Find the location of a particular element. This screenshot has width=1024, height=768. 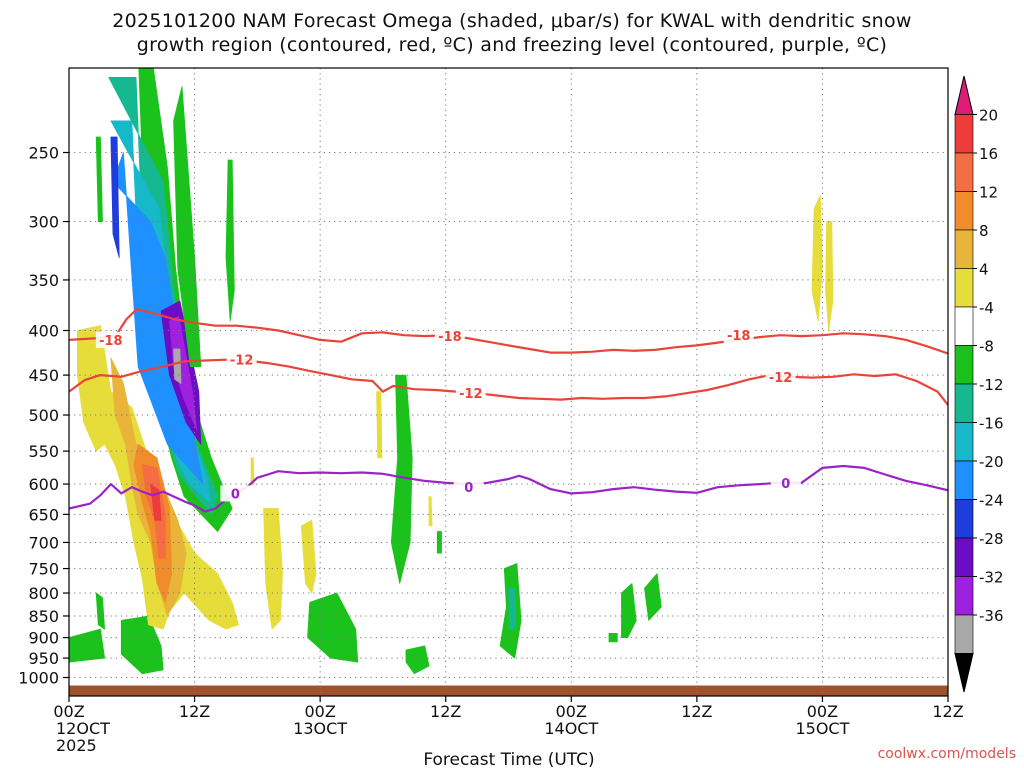

y-tick-label: 350 is located at coordinates (43, 280).